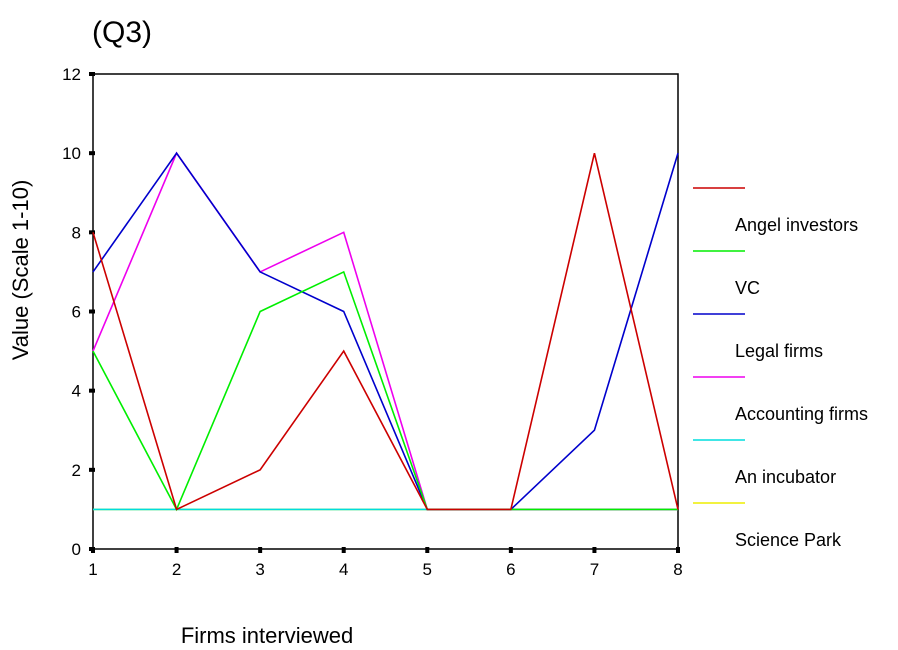  I want to click on legend-label-3: Legal firms, so click(779, 351).